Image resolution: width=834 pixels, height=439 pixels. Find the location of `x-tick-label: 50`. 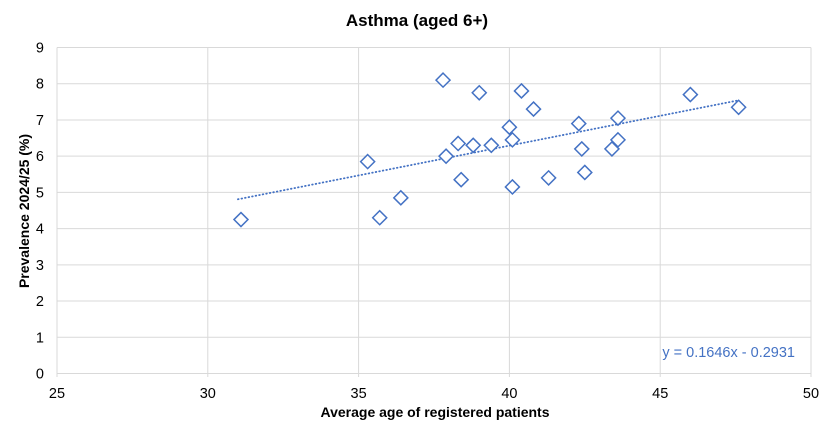

x-tick-label: 50 is located at coordinates (811, 394).